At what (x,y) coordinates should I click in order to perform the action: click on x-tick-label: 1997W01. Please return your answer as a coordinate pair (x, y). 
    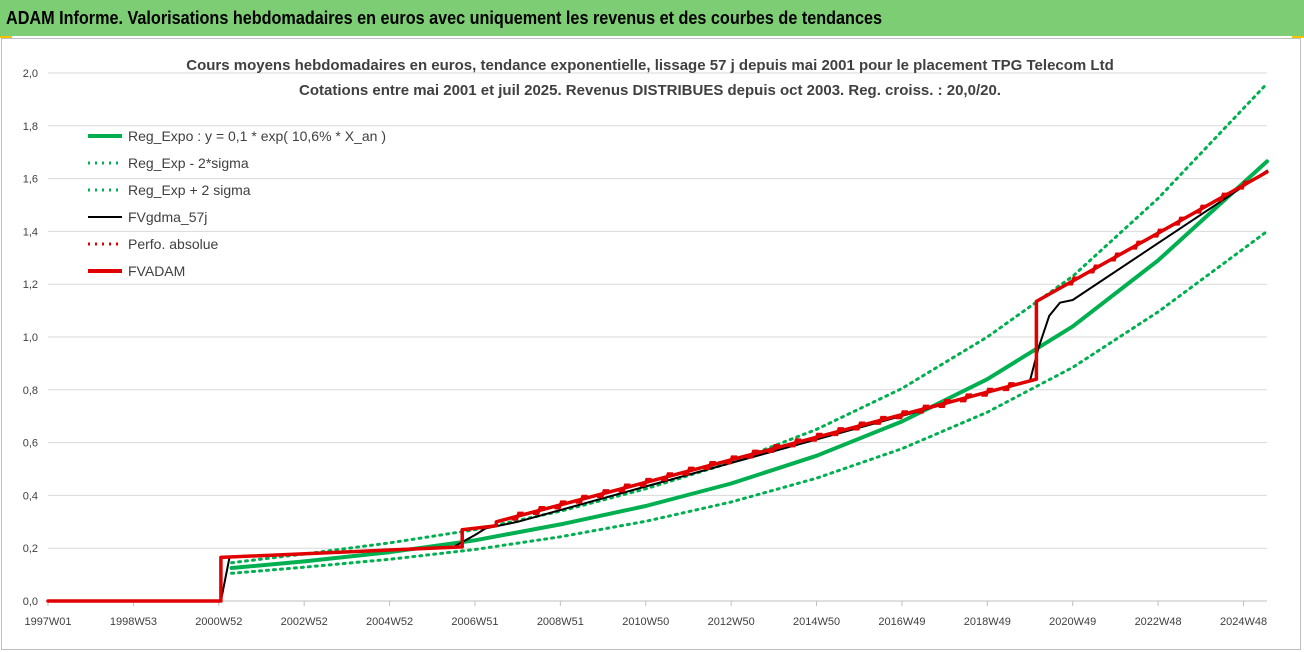
    Looking at the image, I should click on (47, 622).